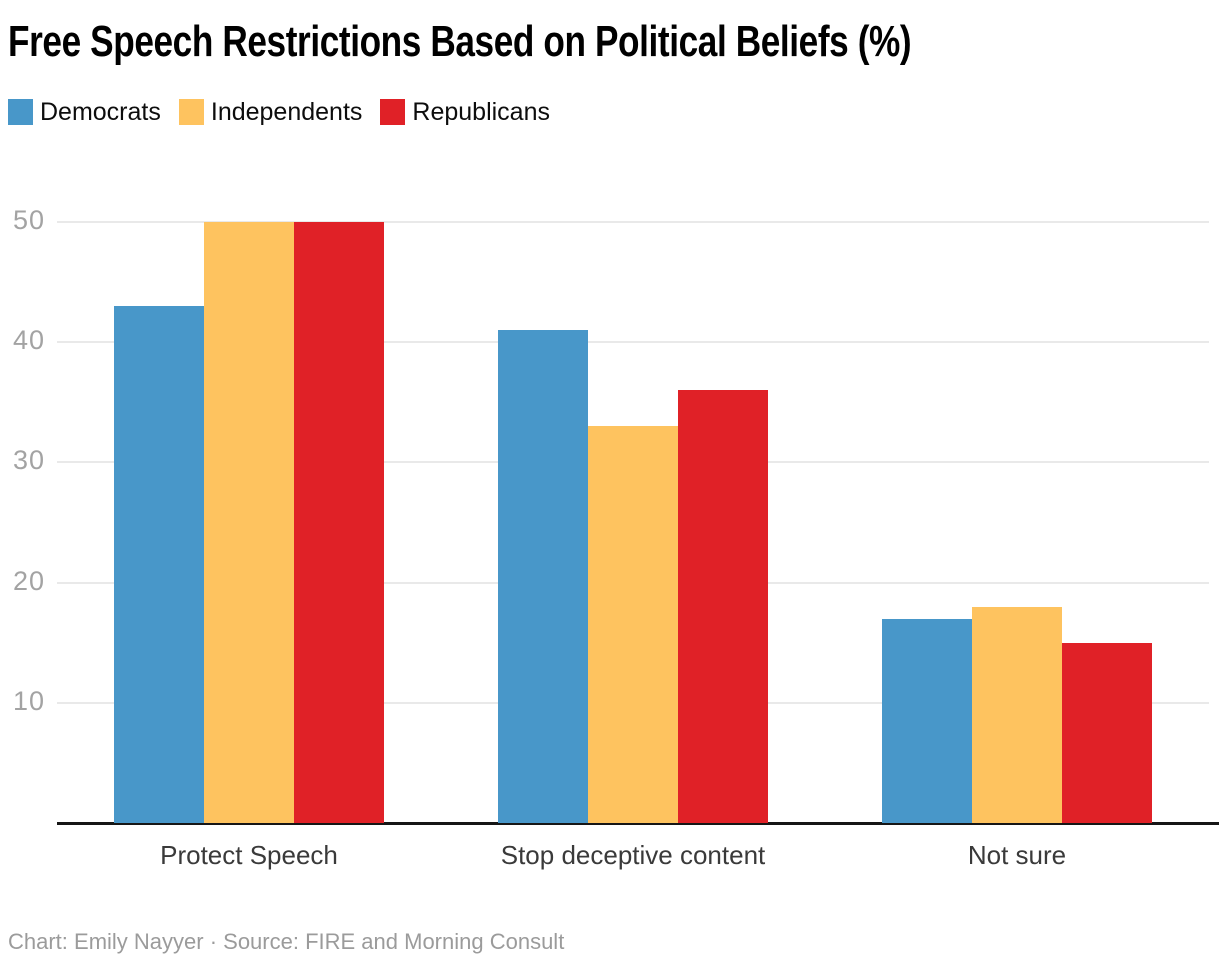  I want to click on legend: Democrats Independents Republicans, so click(279, 112).